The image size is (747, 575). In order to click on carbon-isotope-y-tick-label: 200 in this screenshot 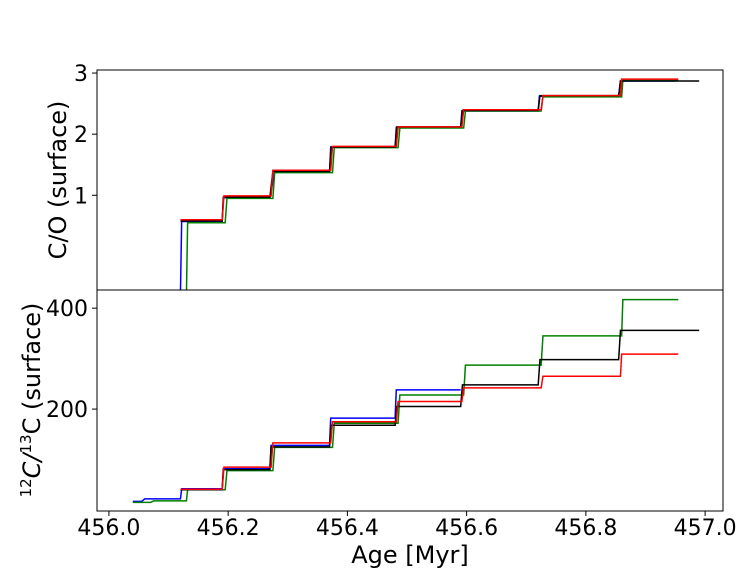, I will do `click(67, 410)`.